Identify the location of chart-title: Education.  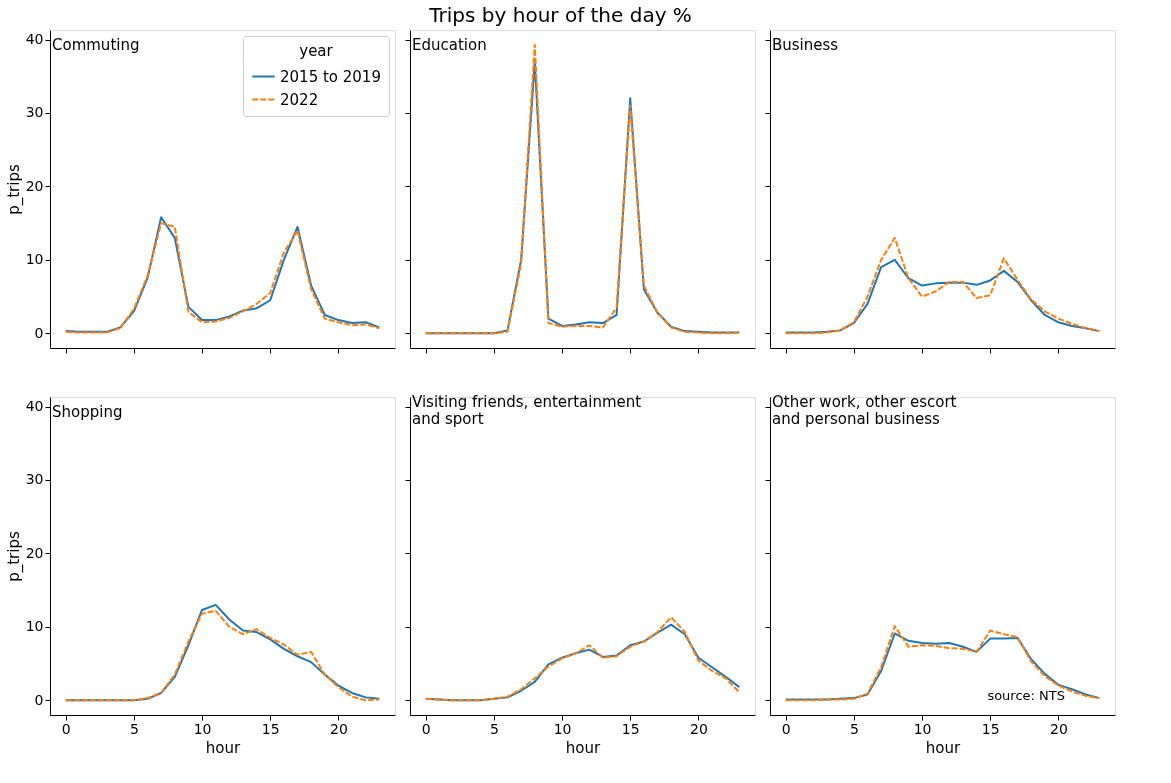
(449, 45).